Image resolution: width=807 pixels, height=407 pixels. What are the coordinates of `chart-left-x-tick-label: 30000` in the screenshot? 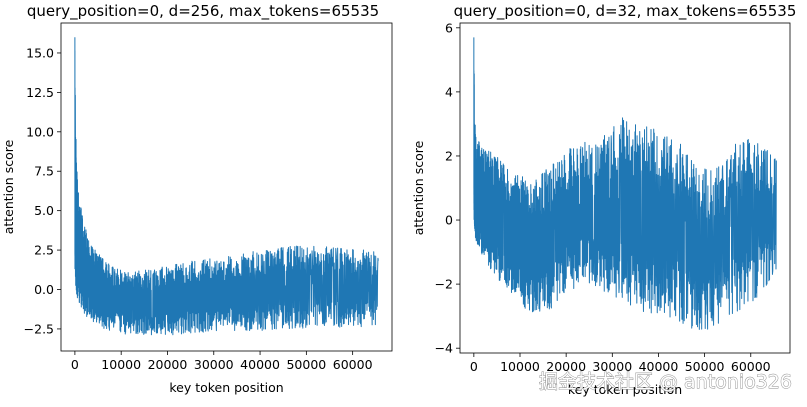 It's located at (214, 364).